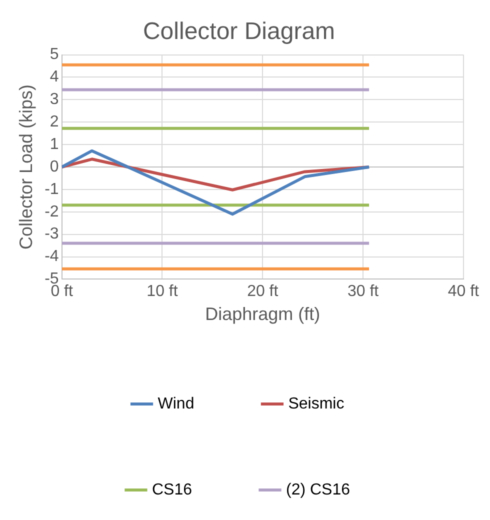 The height and width of the screenshot is (520, 490). What do you see at coordinates (239, 32) in the screenshot?
I see `chart-title: Collector Diagram` at bounding box center [239, 32].